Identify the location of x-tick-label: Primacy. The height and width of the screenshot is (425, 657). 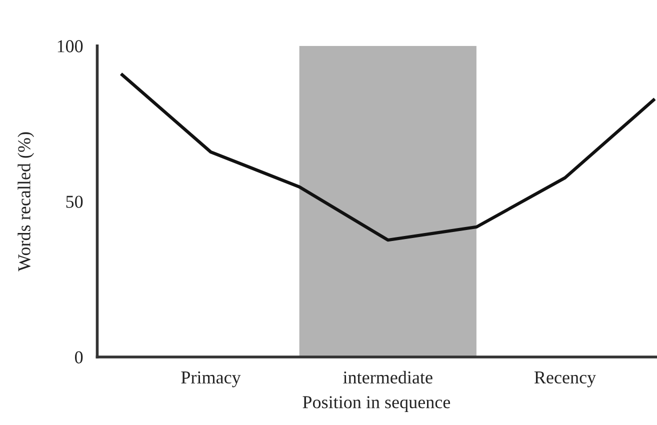
(211, 379).